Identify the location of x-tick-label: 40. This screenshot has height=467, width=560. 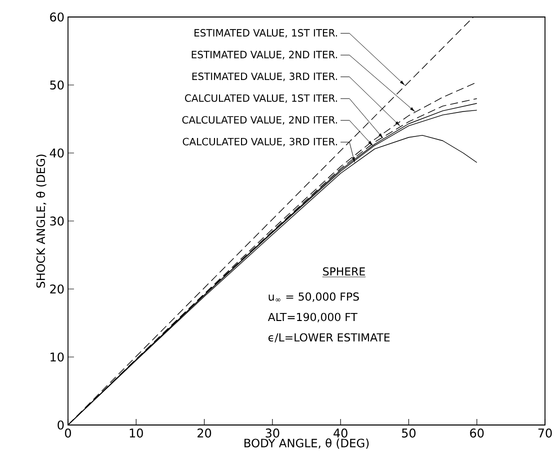
(341, 433).